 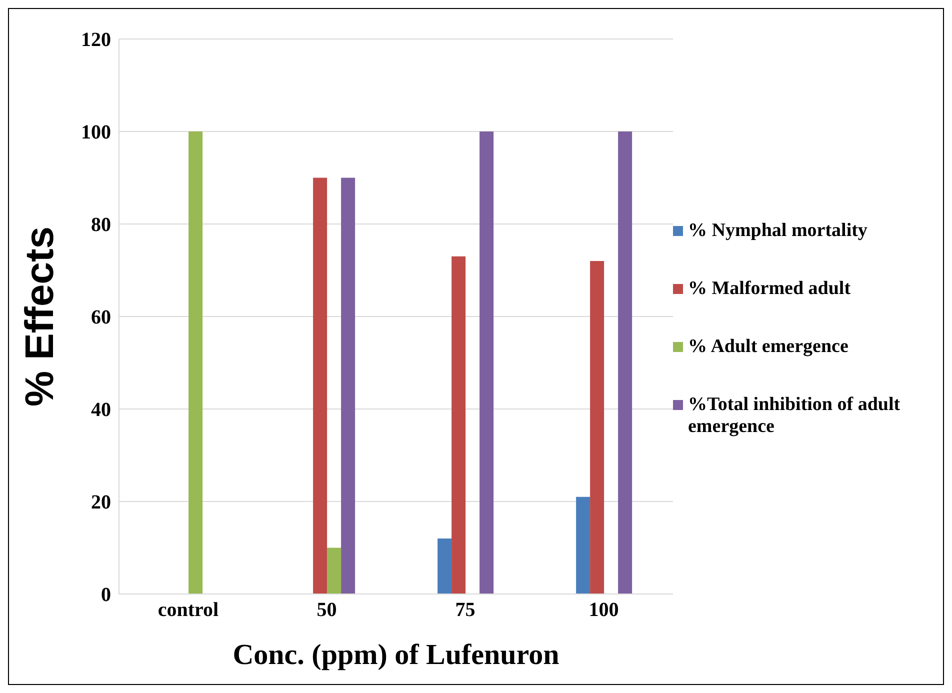 What do you see at coordinates (769, 289) in the screenshot?
I see `legend-label: % Malformed adult` at bounding box center [769, 289].